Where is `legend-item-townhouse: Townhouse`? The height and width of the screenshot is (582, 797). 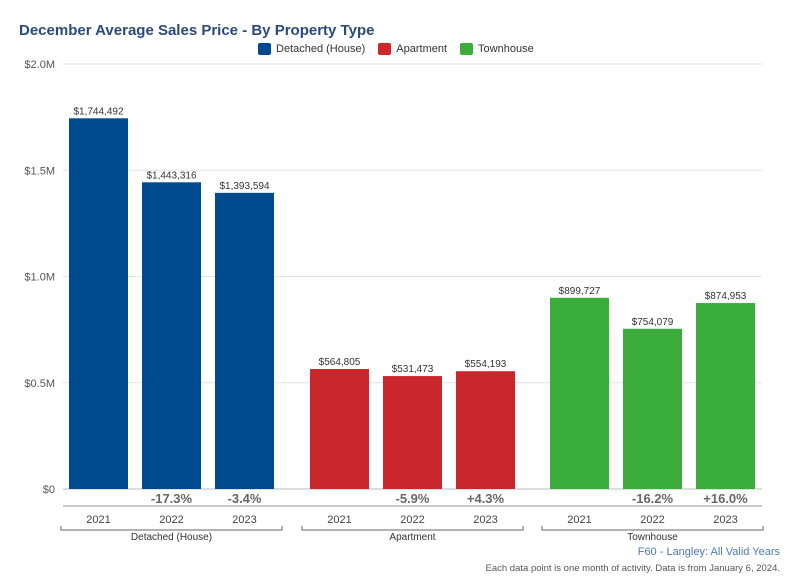
legend-item-townhouse: Townhouse is located at coordinates (497, 49).